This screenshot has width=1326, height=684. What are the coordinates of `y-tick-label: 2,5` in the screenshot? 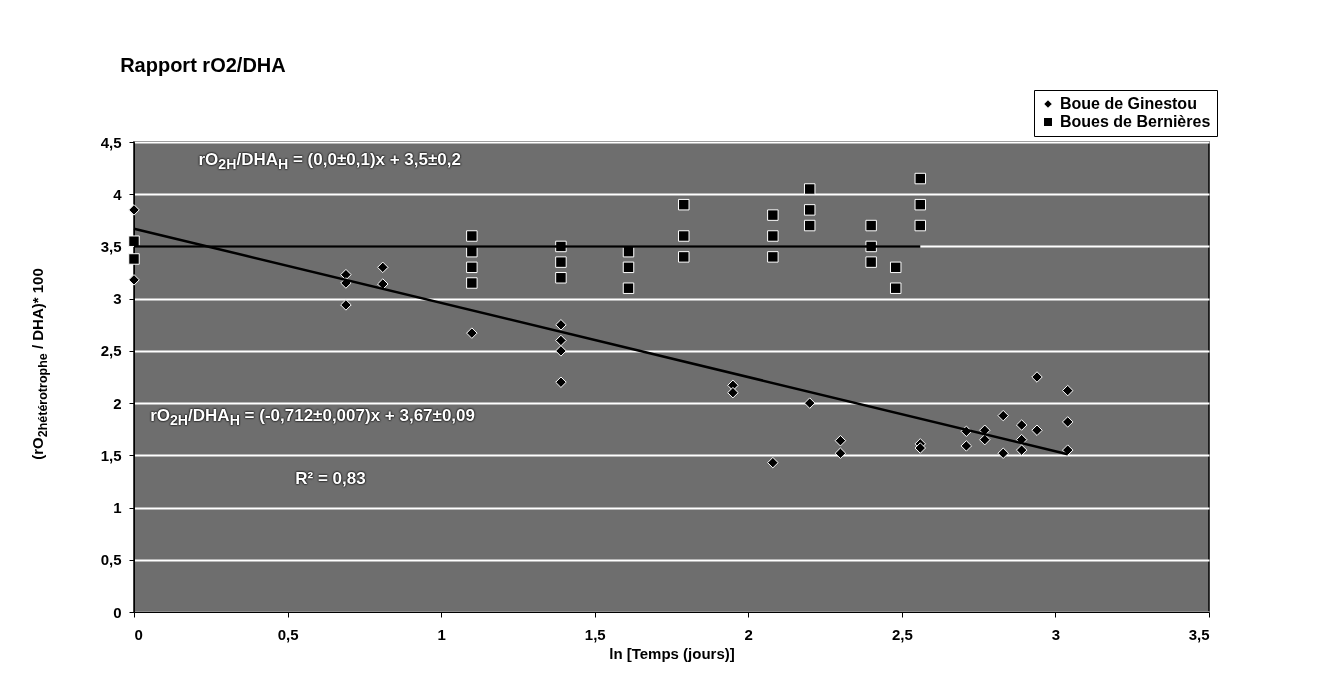 It's located at (111, 351).